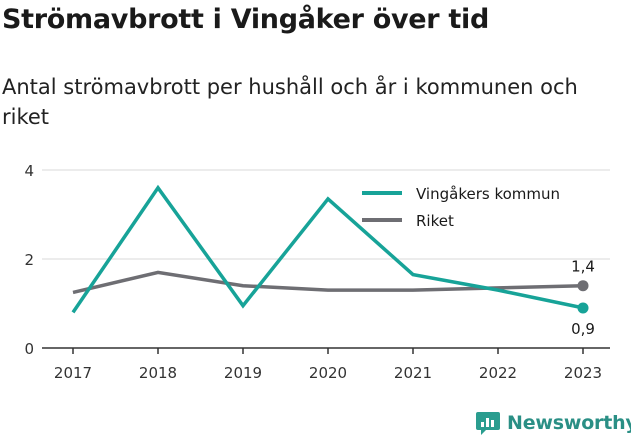  I want to click on x-tick-label: 2018, so click(158, 373).